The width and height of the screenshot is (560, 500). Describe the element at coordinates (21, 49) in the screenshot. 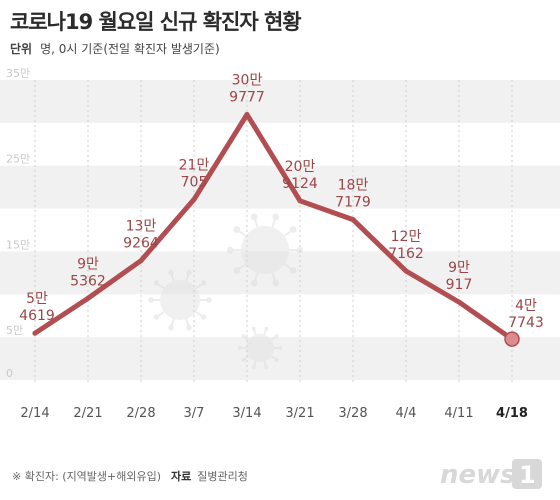

I see `unit-label: 단위` at that location.